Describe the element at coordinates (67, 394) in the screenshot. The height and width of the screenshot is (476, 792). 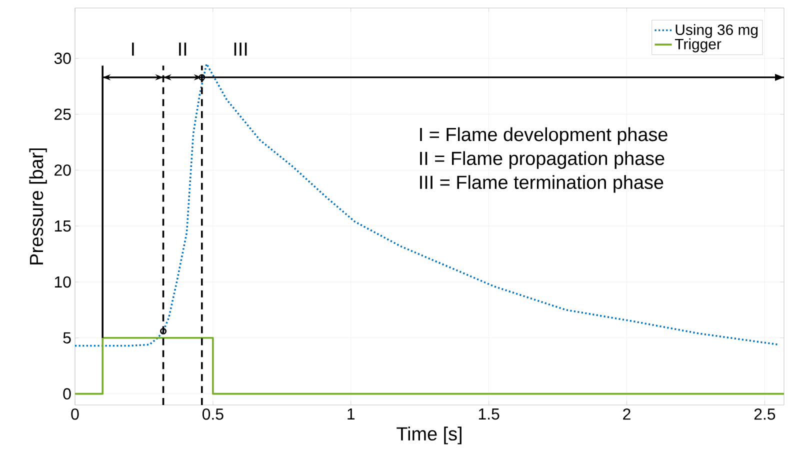
I see `y-tick-label: 0` at that location.